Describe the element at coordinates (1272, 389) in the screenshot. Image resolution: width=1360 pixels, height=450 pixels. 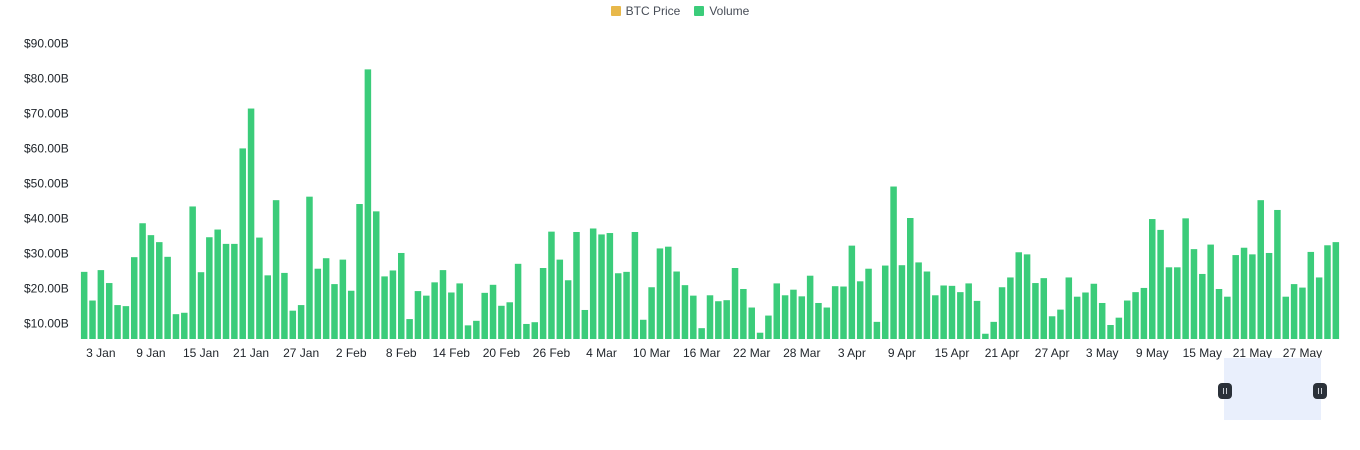
I see `zoom-range-window` at that location.